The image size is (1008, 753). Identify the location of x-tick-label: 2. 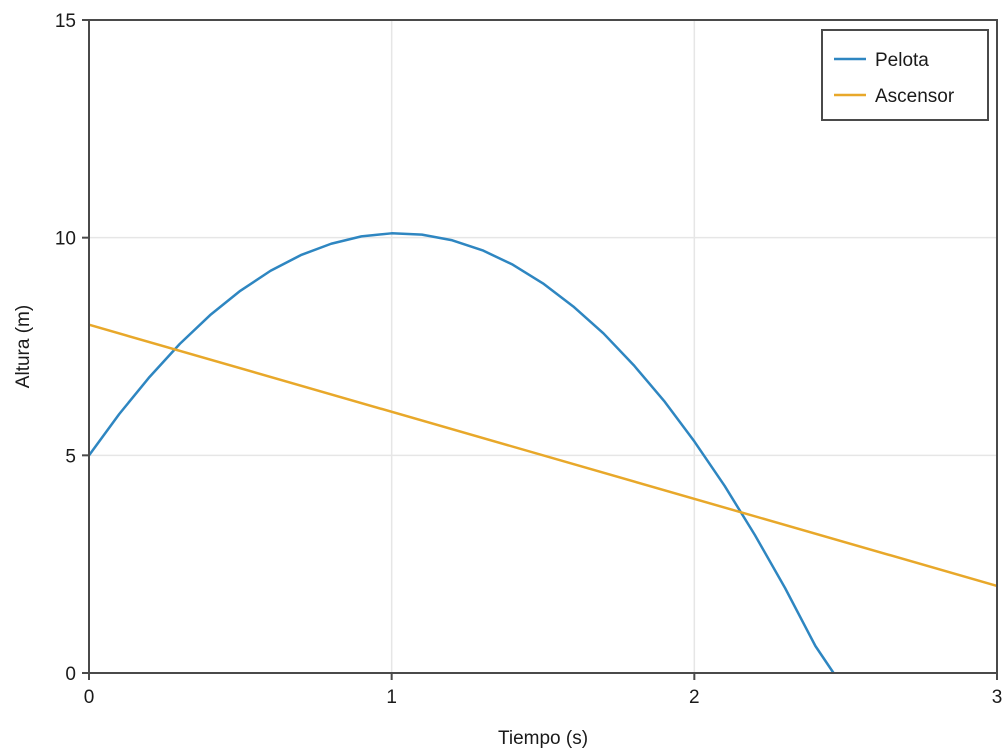
(694, 697).